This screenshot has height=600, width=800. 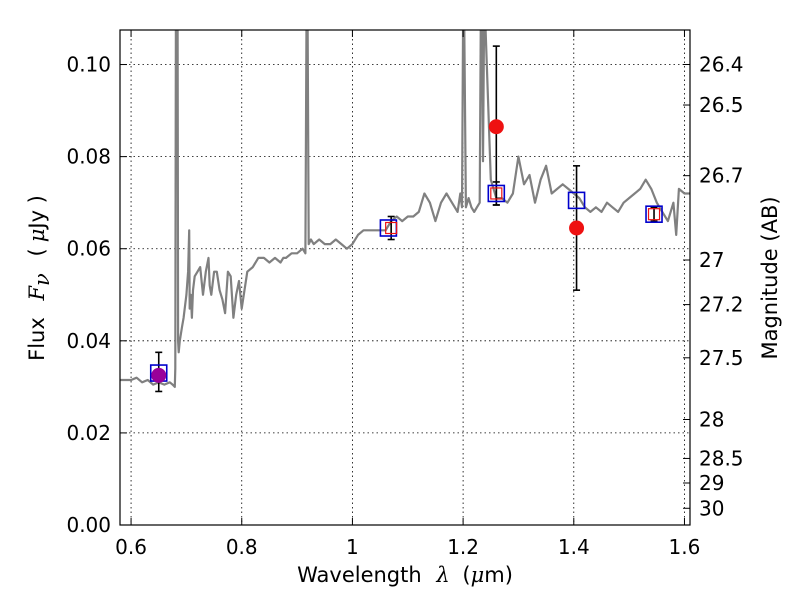 What do you see at coordinates (721, 105) in the screenshot?
I see `y2-tick-label: 26.5` at bounding box center [721, 105].